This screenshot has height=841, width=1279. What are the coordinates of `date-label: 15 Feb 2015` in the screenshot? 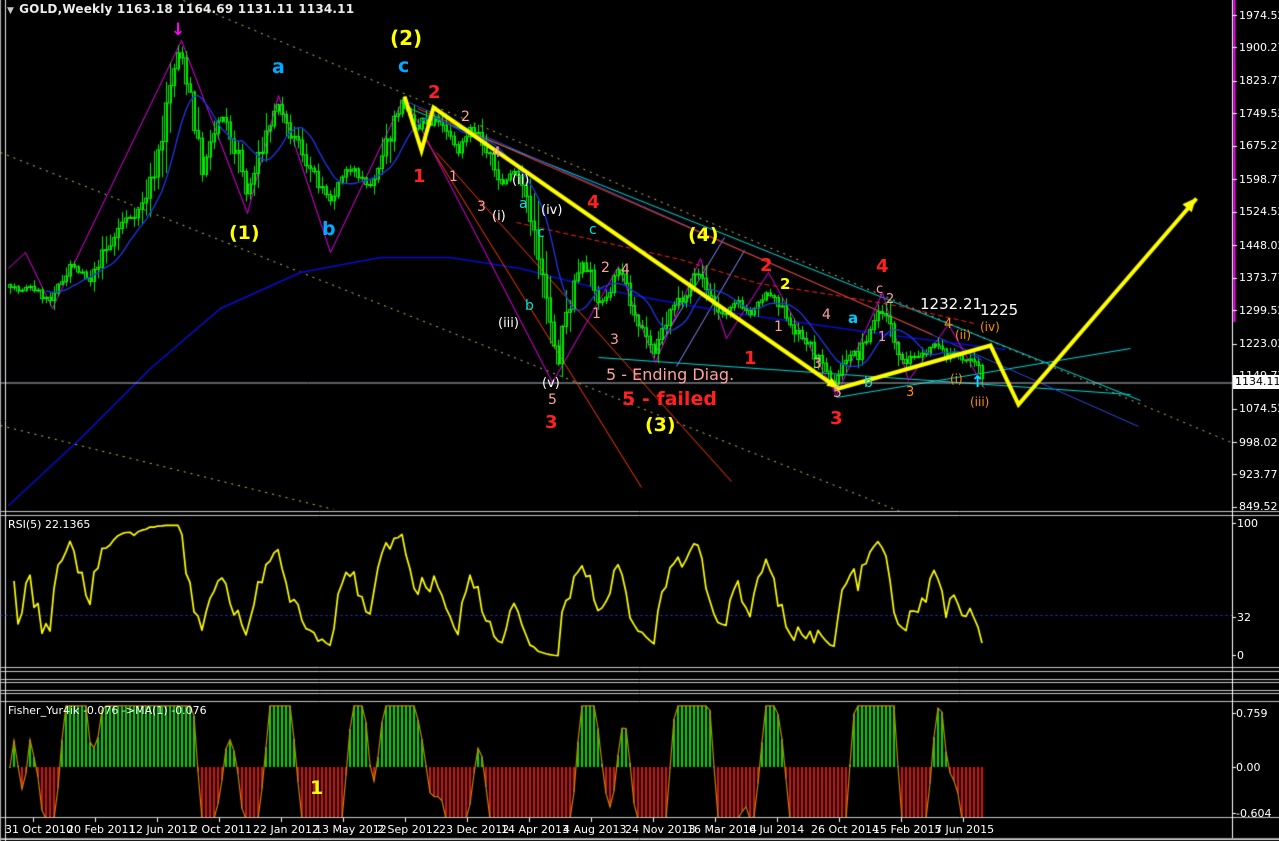 It's located at (907, 829).